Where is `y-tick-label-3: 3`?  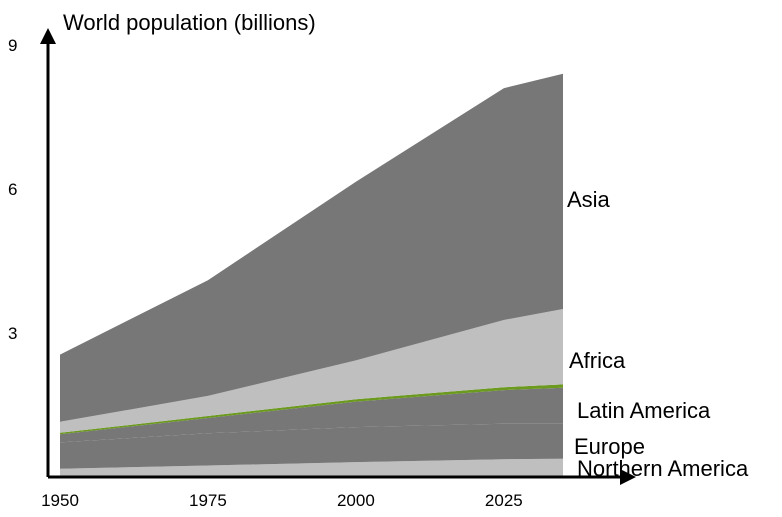
y-tick-label-3: 3 is located at coordinates (12, 333).